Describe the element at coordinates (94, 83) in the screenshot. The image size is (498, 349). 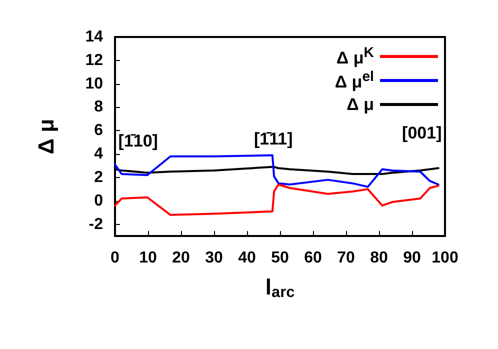
I see `y-tick-label: 10` at that location.